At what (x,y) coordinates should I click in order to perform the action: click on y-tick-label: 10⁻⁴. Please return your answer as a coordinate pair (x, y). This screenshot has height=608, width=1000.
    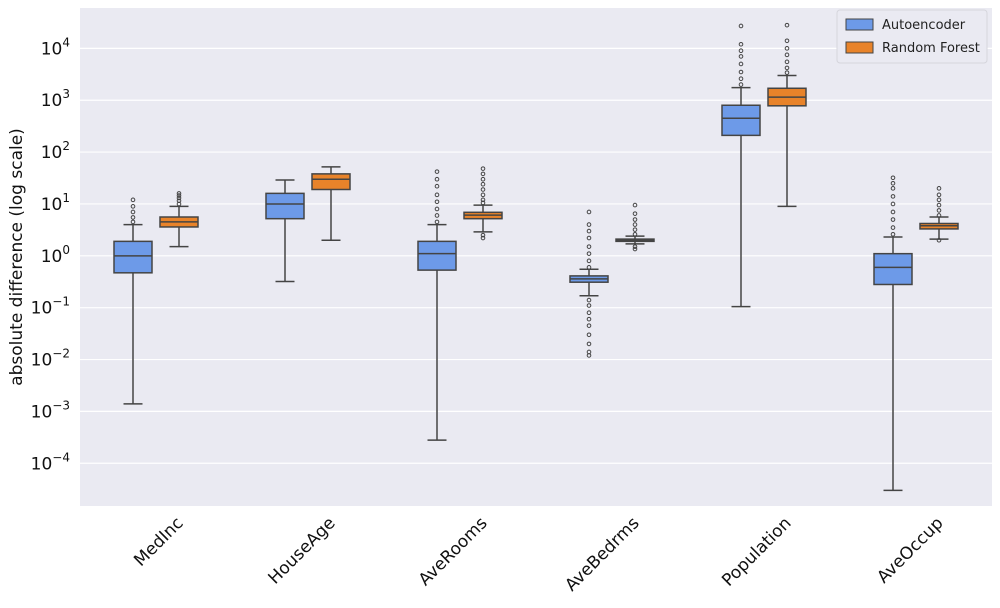
    Looking at the image, I should click on (50, 462).